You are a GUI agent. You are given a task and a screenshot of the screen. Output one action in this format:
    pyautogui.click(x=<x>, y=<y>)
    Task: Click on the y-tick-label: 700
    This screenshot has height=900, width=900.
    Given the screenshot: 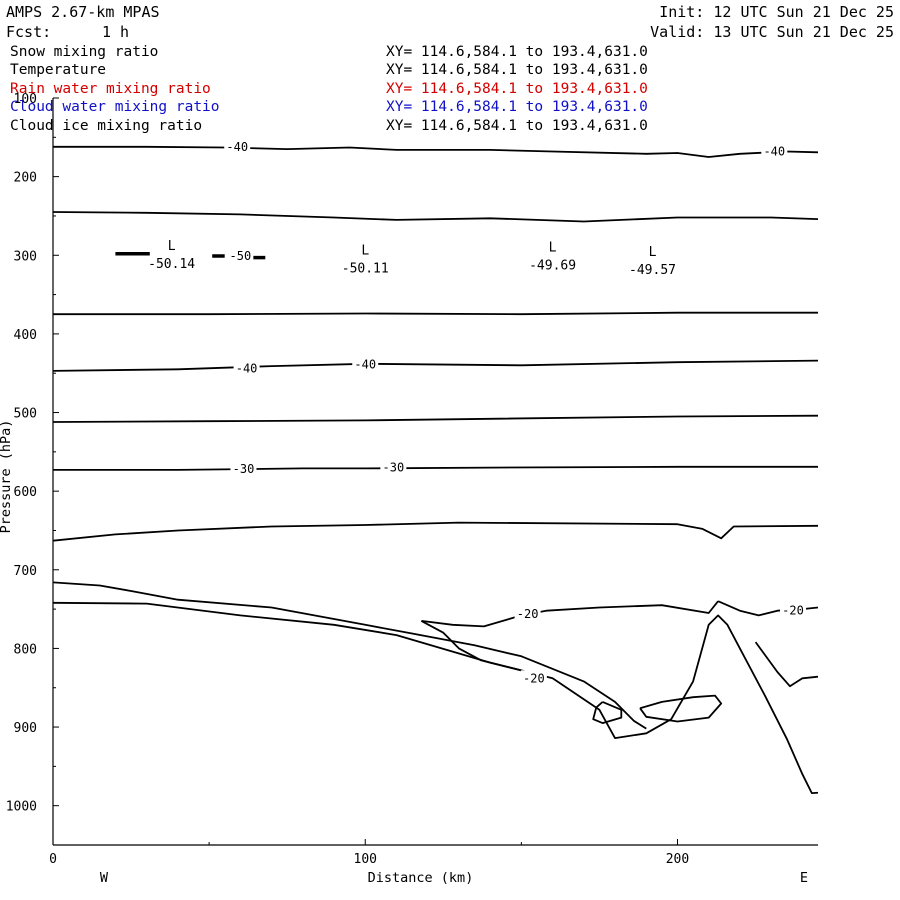 What is the action you would take?
    pyautogui.click(x=25, y=571)
    